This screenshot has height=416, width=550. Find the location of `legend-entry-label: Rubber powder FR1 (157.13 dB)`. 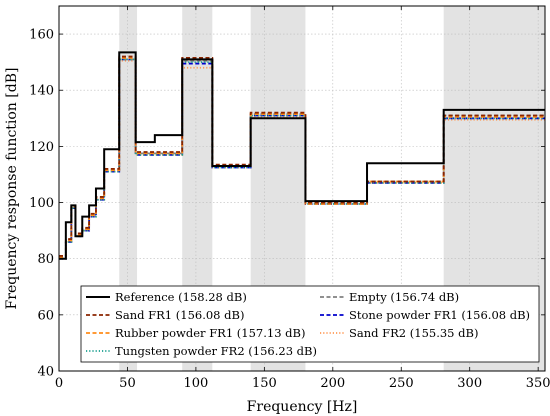

legend-entry-label: Rubber powder FR1 (157.13 dB) is located at coordinates (210, 333).